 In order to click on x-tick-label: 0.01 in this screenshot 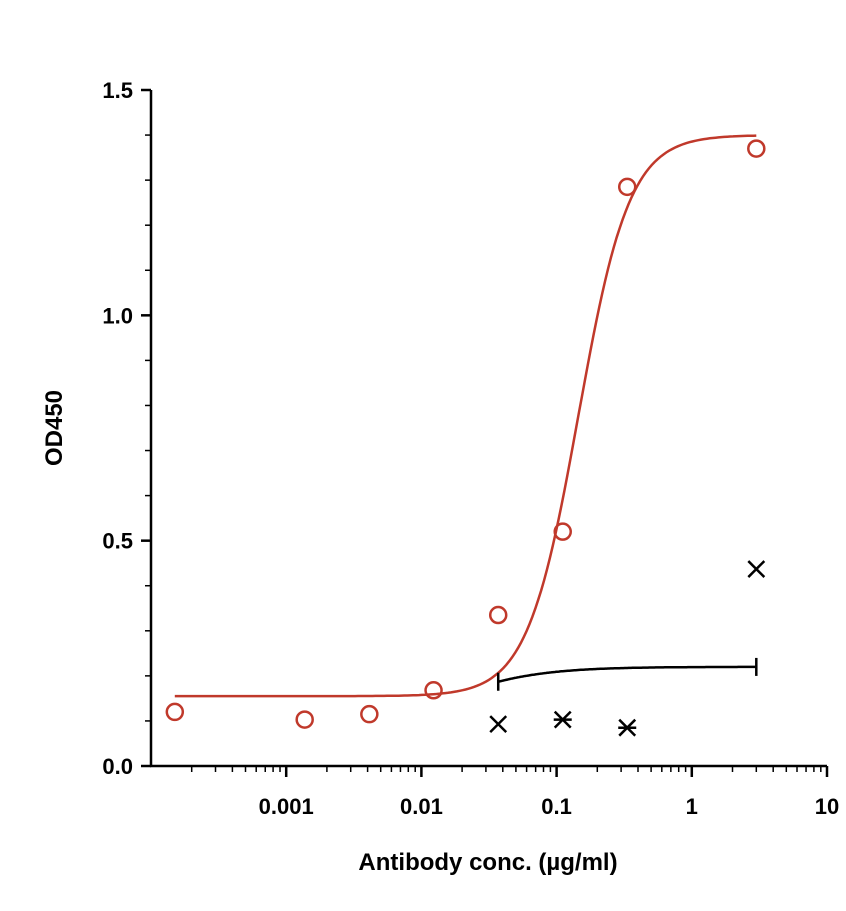, I will do `click(421, 806)`.